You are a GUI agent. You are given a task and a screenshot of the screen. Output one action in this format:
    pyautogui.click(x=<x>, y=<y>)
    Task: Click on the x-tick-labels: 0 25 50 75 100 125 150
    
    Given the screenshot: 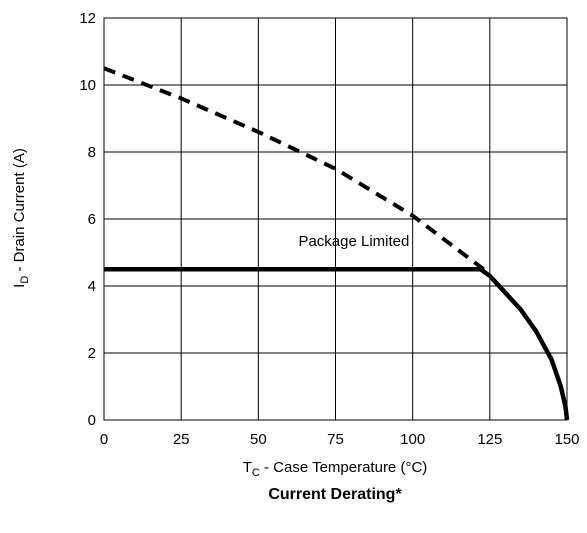 What is the action you would take?
    pyautogui.click(x=340, y=439)
    